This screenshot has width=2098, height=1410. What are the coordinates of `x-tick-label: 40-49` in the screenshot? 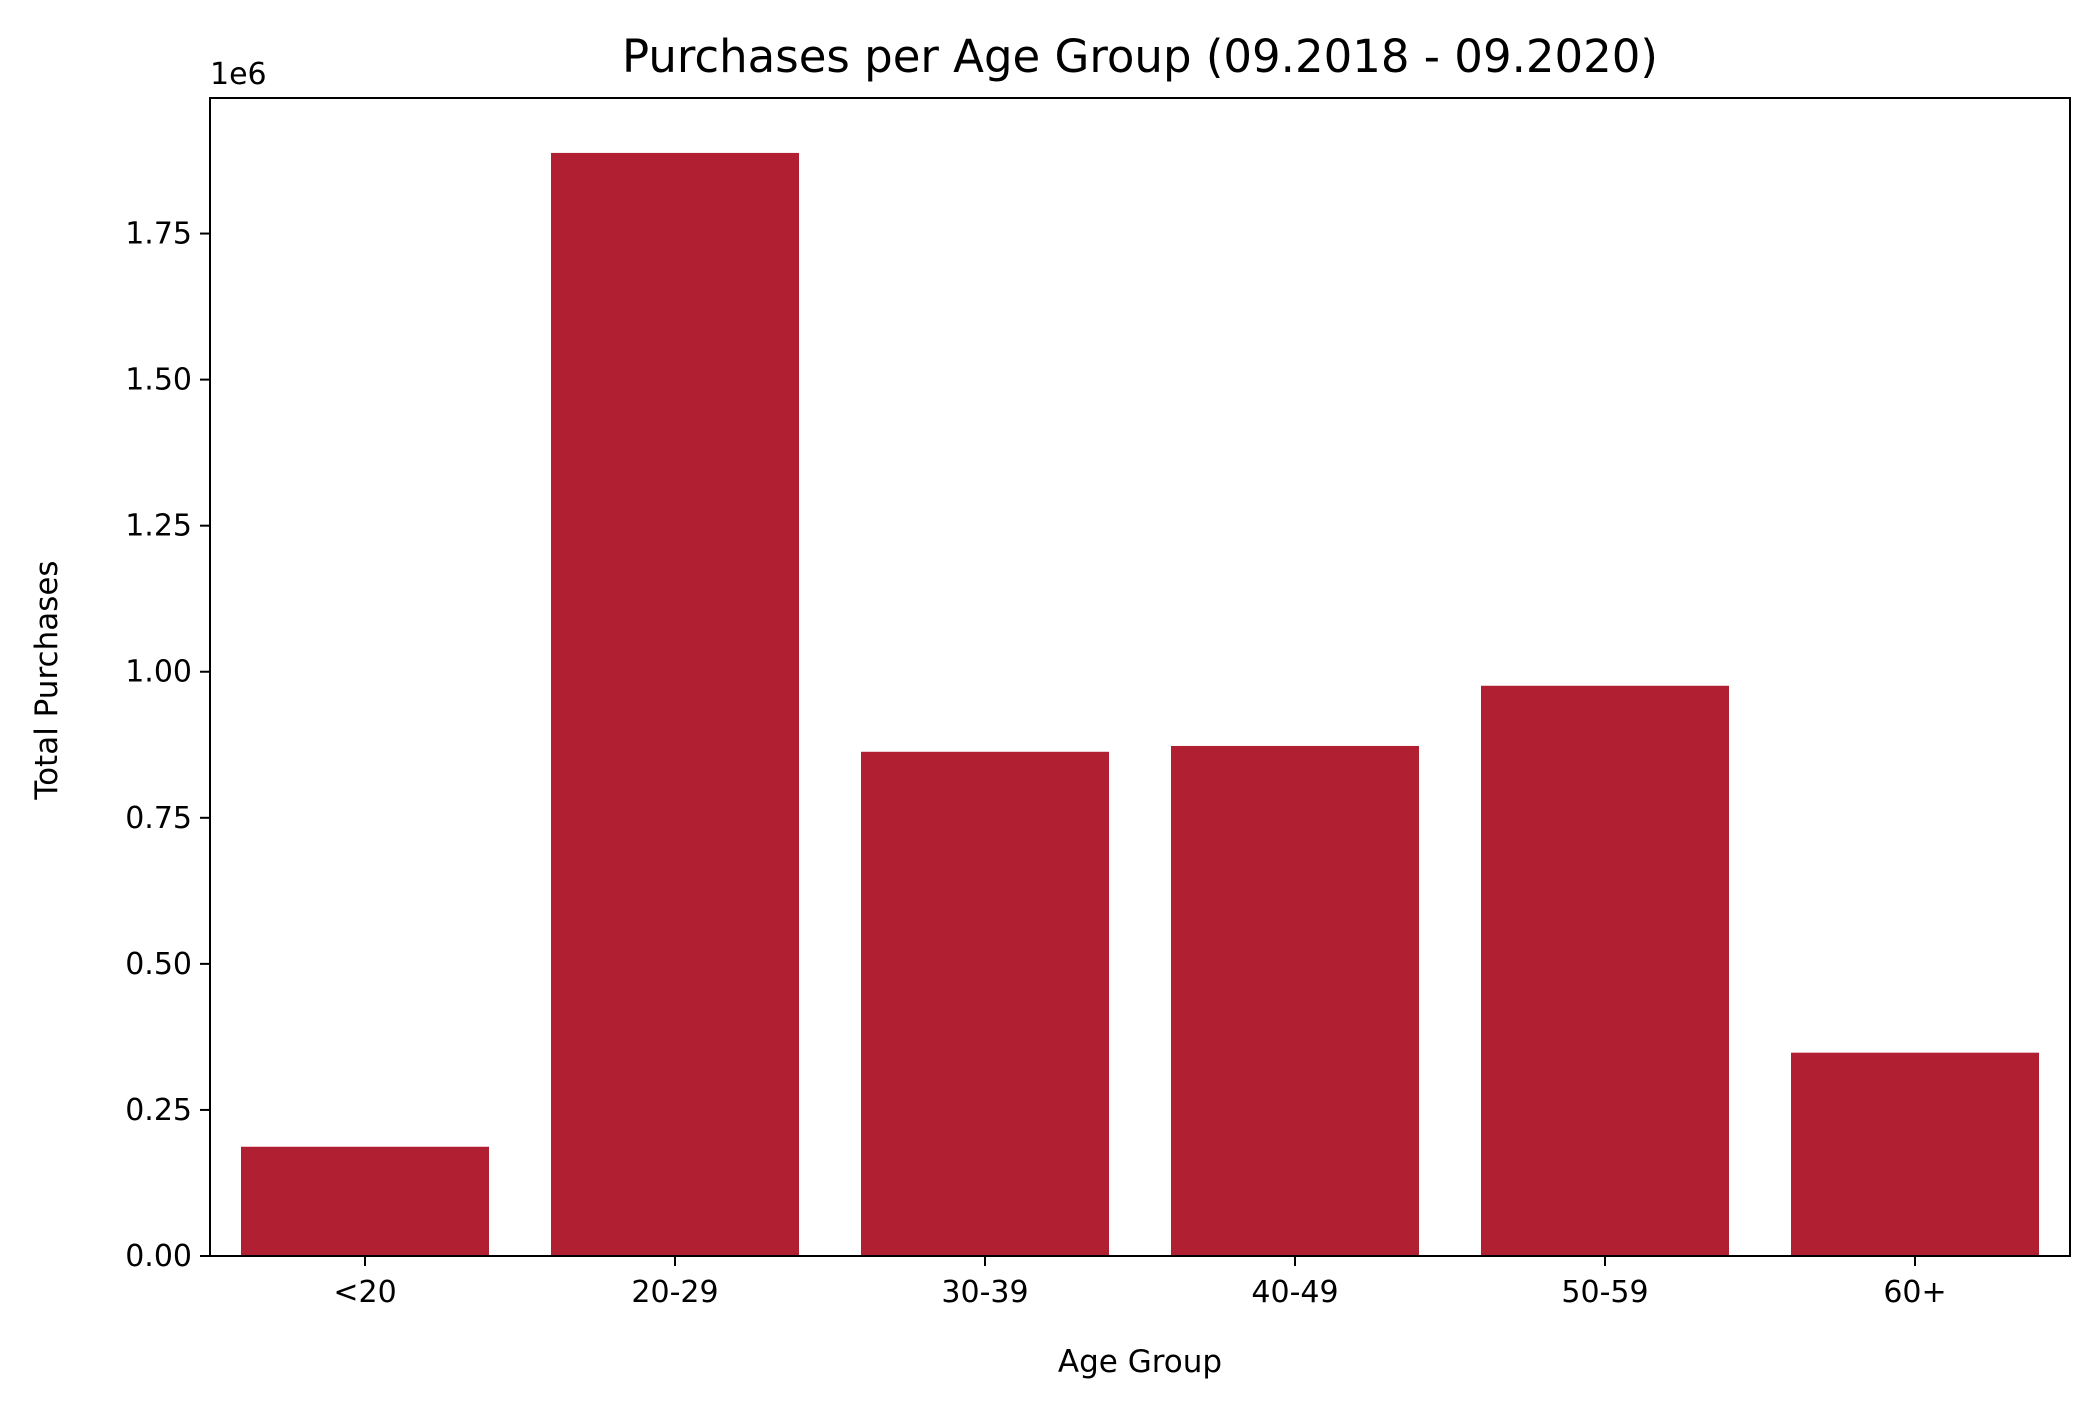 It's located at (1294, 1292).